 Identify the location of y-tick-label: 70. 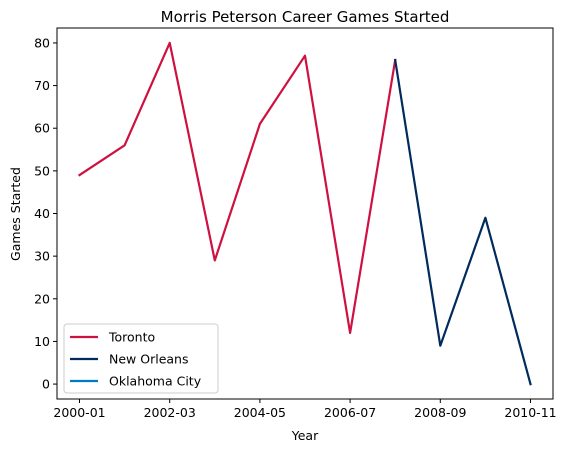
(42, 85).